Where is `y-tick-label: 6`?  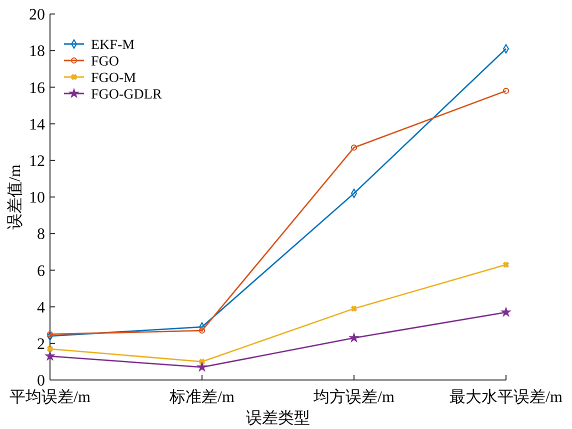 y-tick-label: 6 is located at coordinates (41, 271).